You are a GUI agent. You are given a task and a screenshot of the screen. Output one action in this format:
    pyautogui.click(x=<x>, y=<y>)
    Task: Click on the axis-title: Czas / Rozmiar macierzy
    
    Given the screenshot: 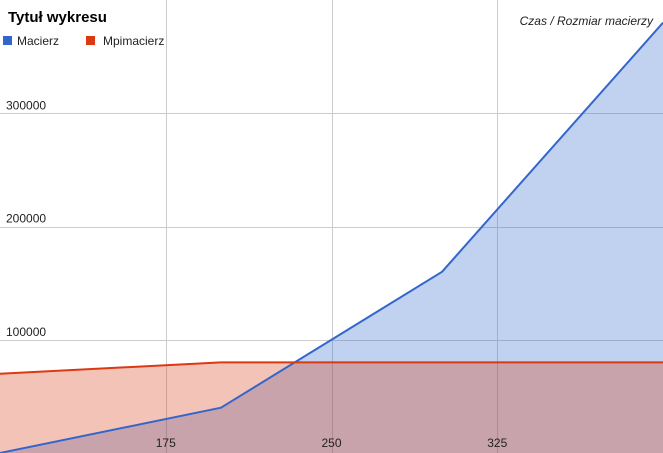 What is the action you would take?
    pyautogui.click(x=587, y=21)
    